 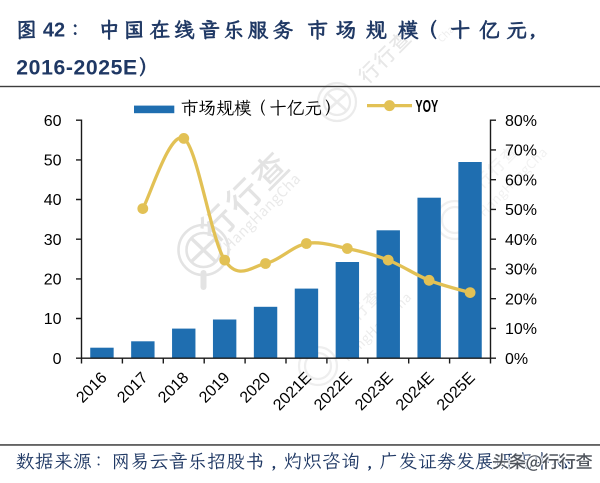 I want to click on svg-text: 2018, so click(x=173, y=387).